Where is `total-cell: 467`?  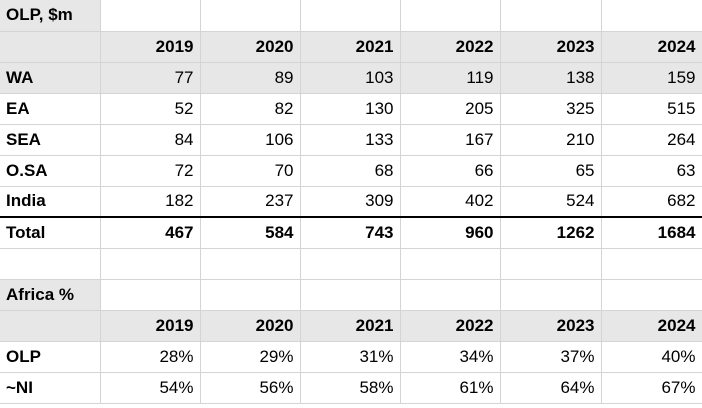 total-cell: 467 is located at coordinates (150, 232).